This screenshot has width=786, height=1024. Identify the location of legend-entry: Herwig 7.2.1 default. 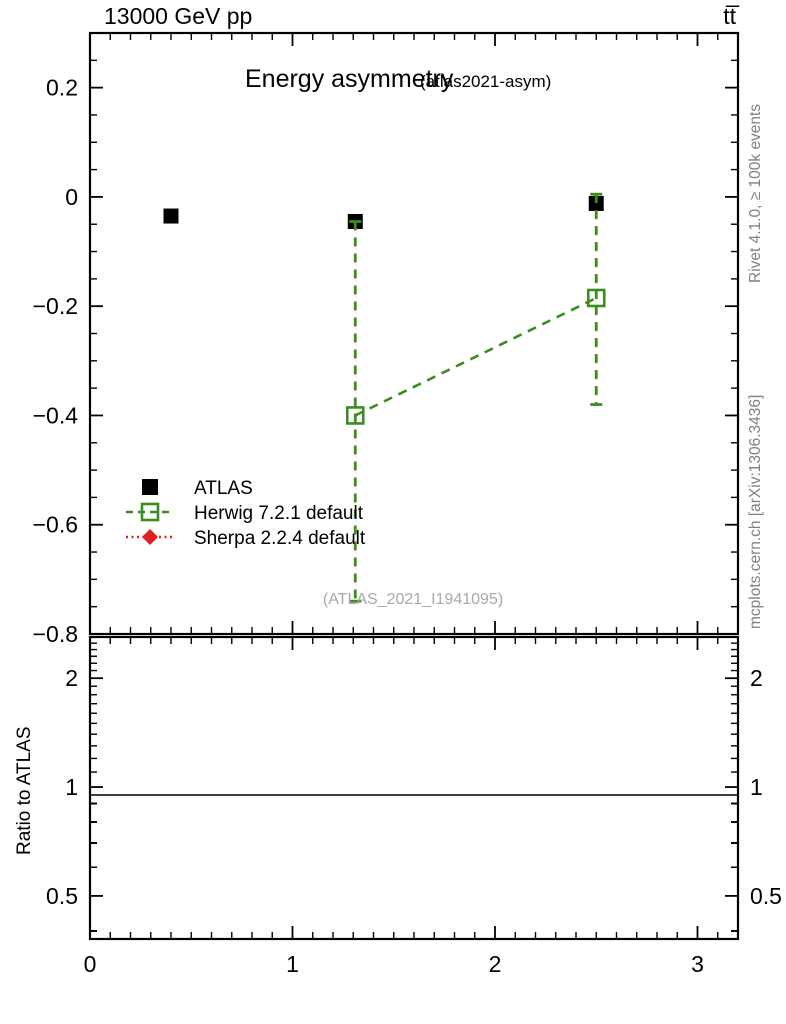
(245, 513).